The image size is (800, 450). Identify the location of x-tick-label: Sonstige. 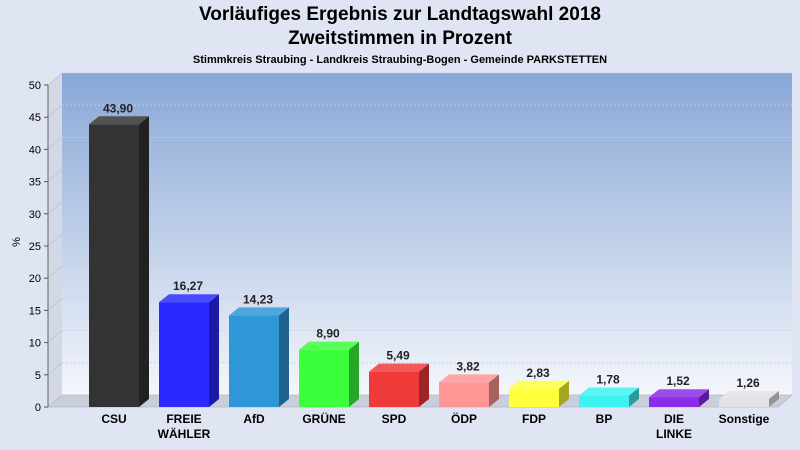
(744, 419).